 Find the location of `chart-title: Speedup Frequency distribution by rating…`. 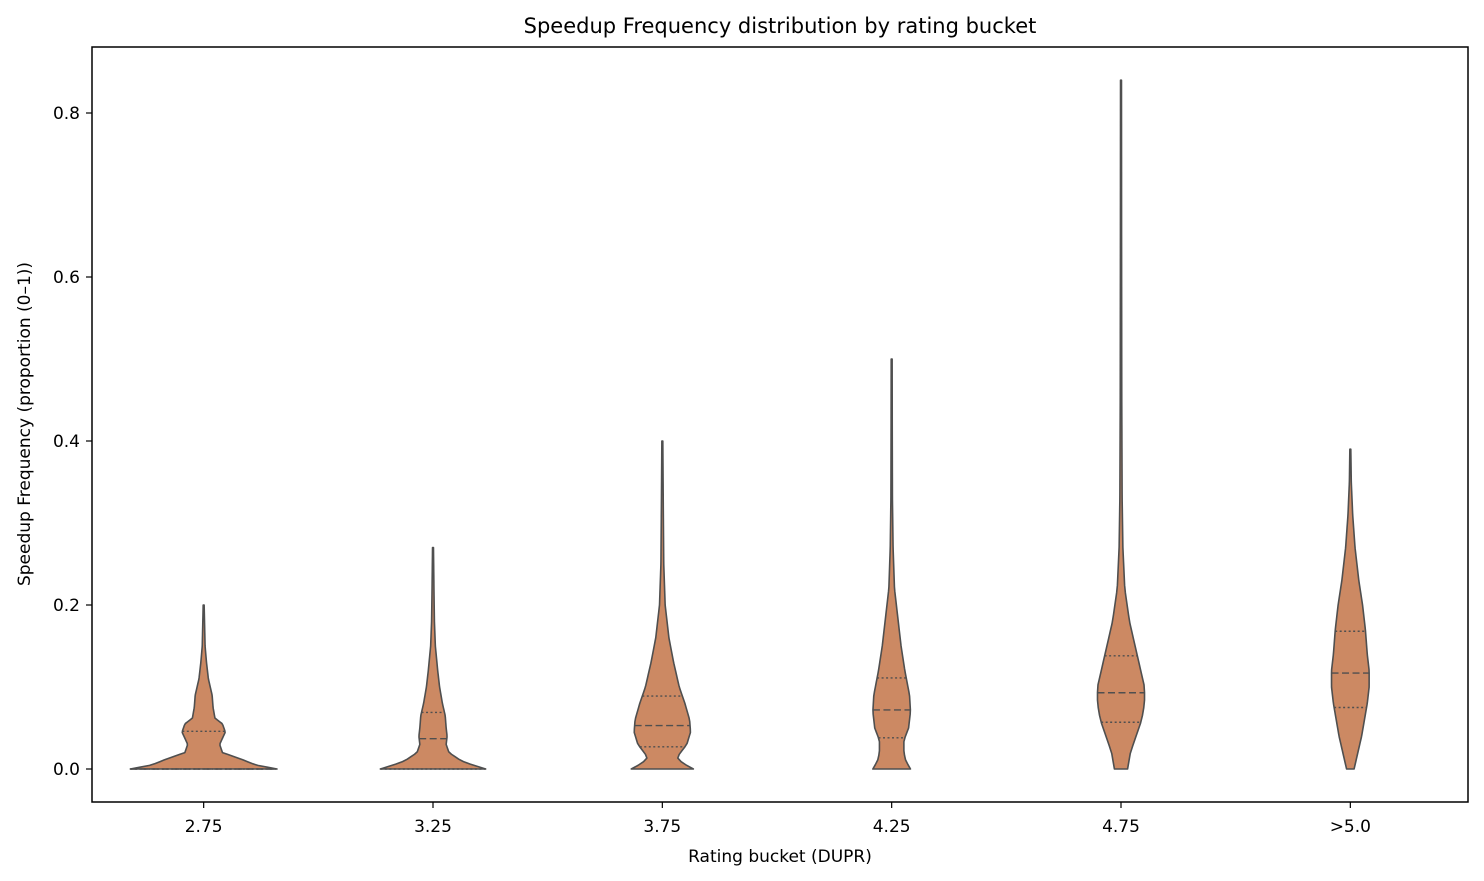

chart-title: Speedup Frequency distribution by rating… is located at coordinates (780, 26).